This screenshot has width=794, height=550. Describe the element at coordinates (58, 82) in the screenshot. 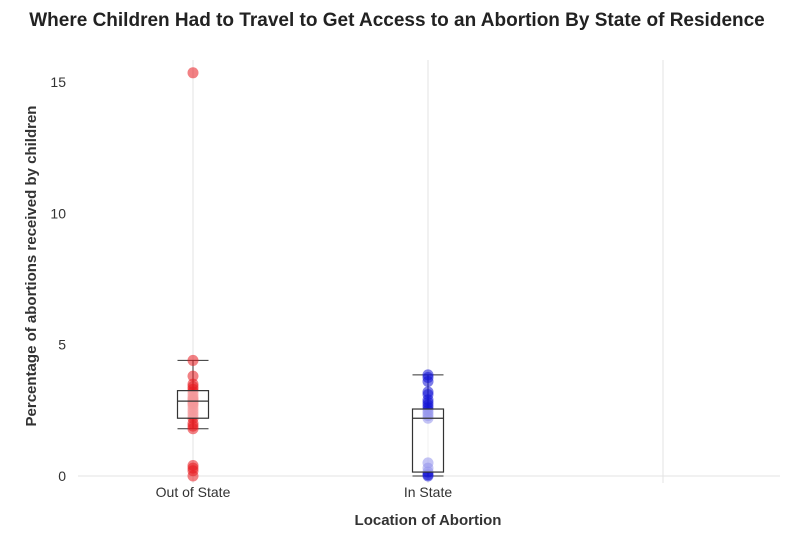

I see `y-tick-label: 15` at that location.